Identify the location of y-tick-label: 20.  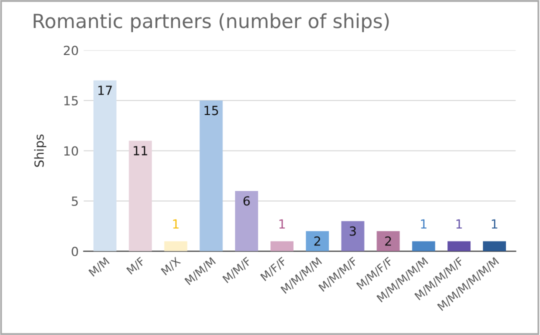
(71, 51).